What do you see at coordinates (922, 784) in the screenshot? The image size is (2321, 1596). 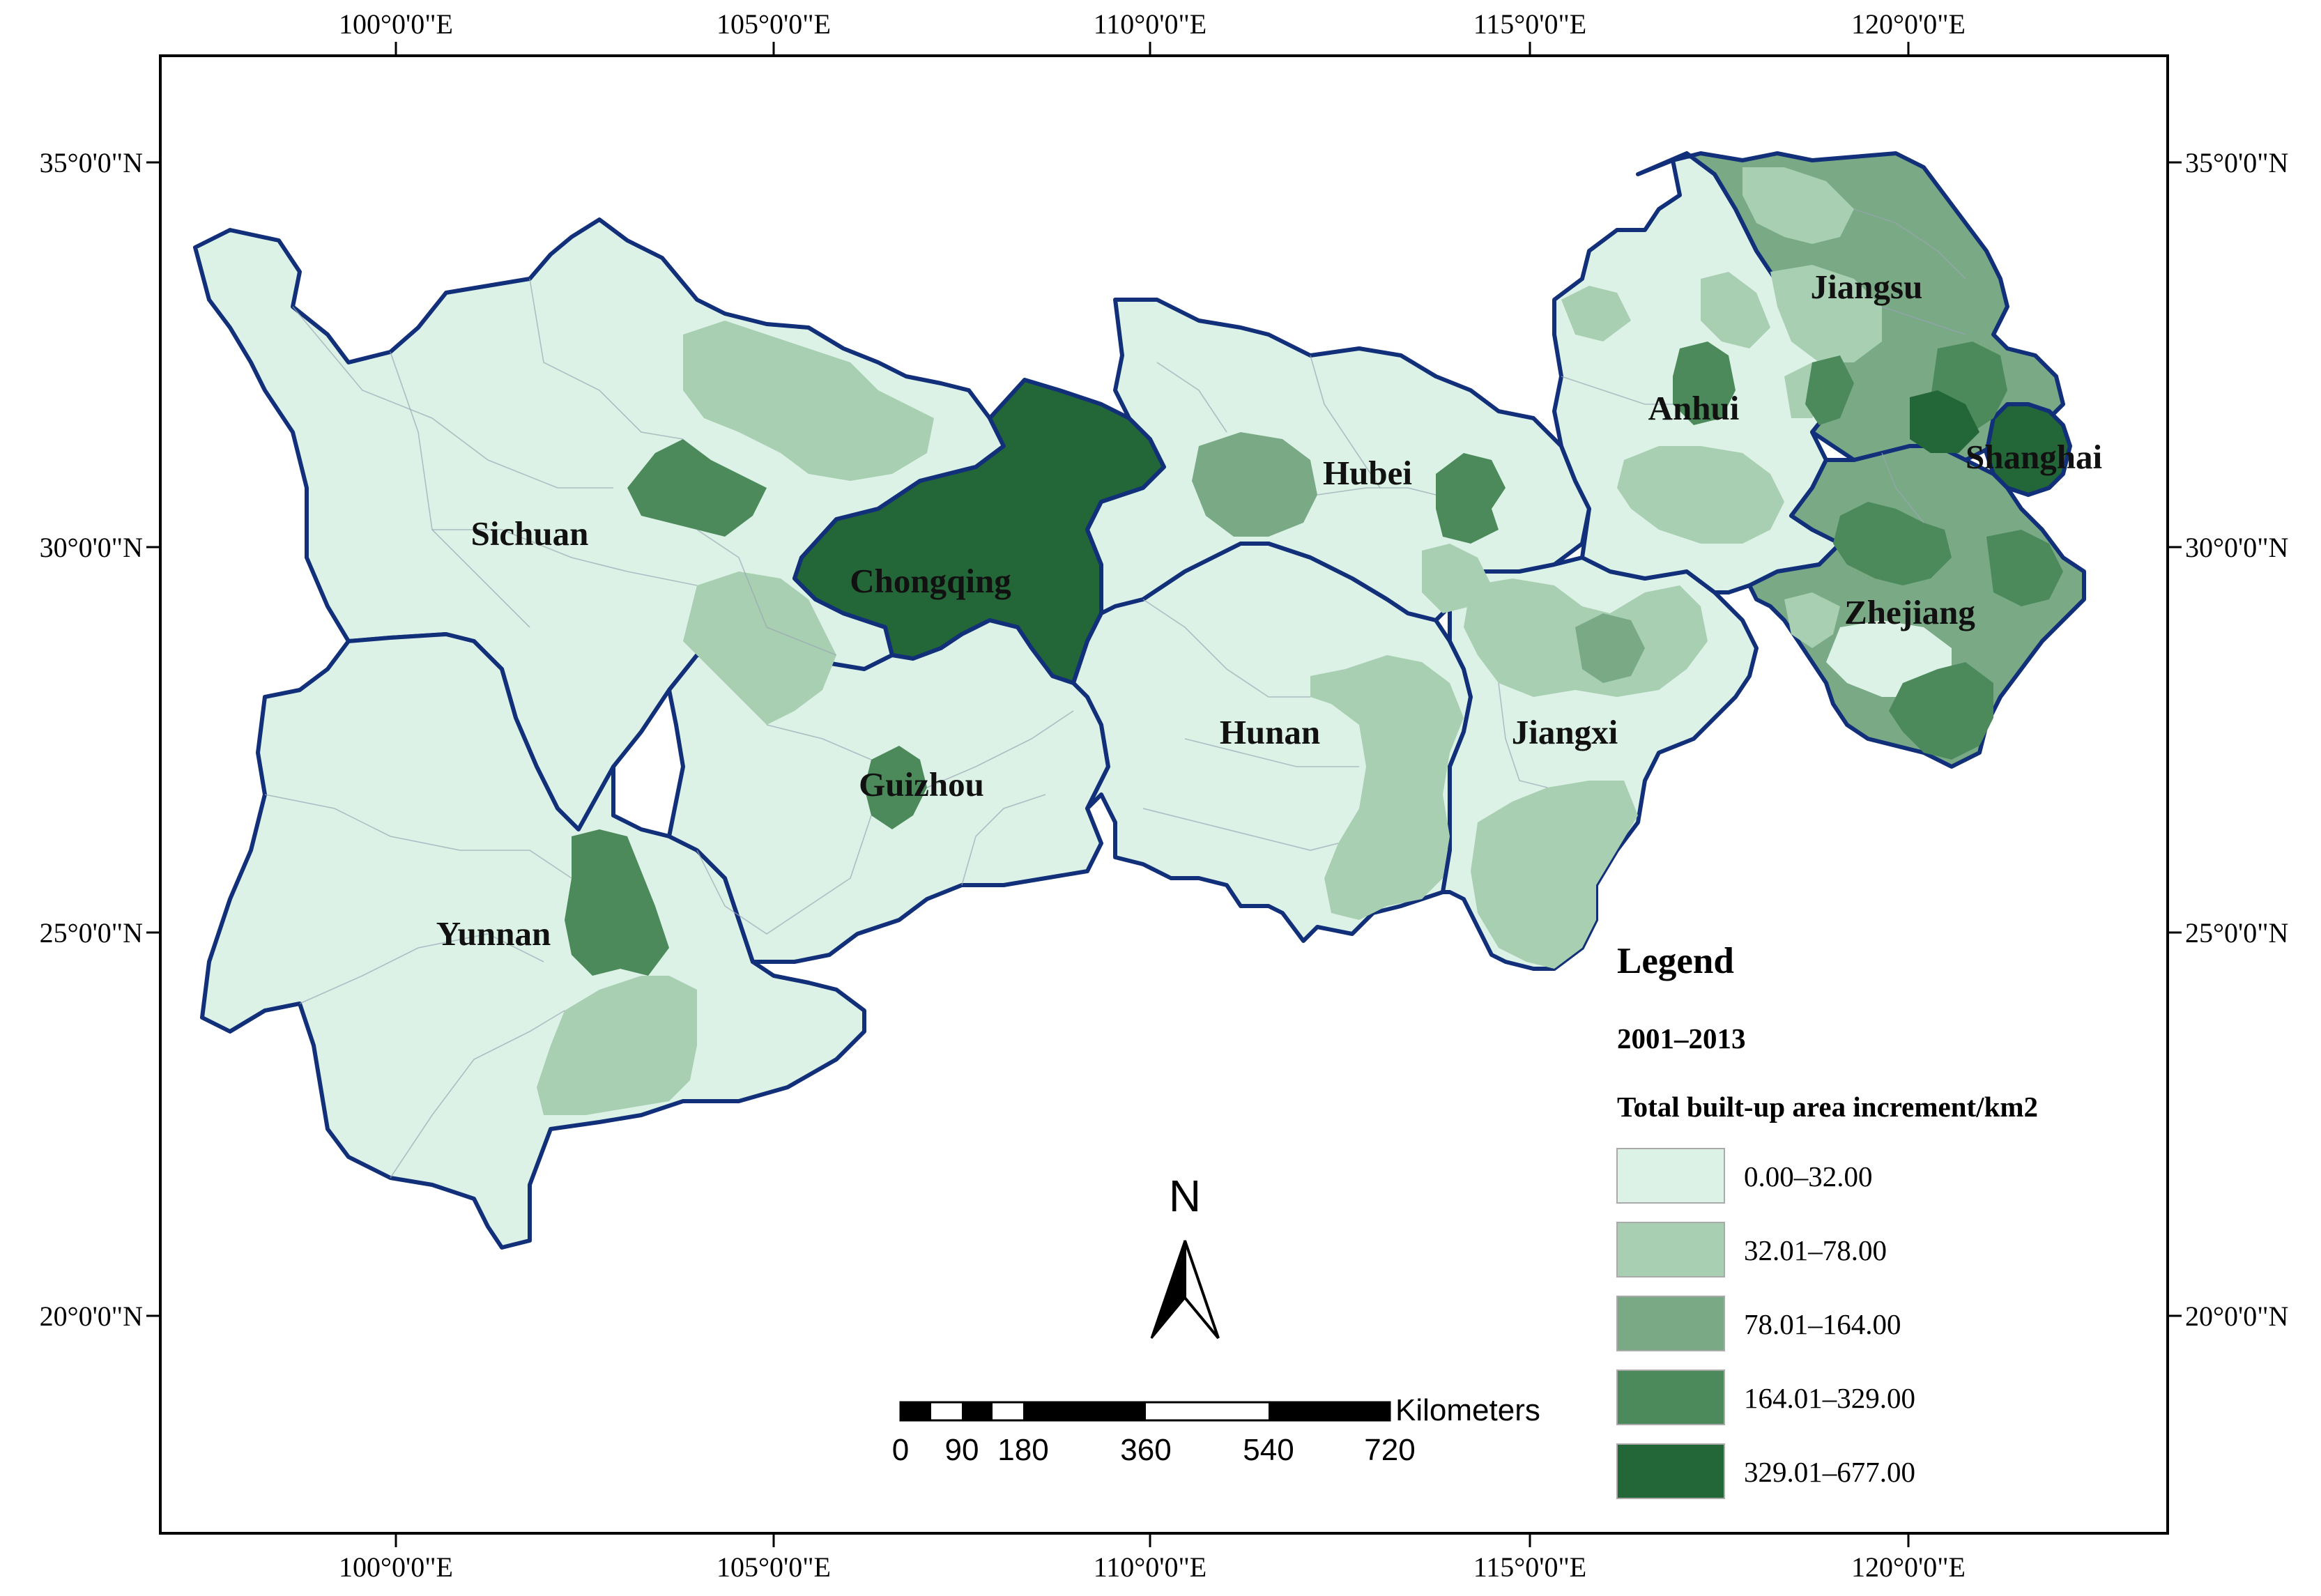 I see `label-guizhou: Guizhou` at bounding box center [922, 784].